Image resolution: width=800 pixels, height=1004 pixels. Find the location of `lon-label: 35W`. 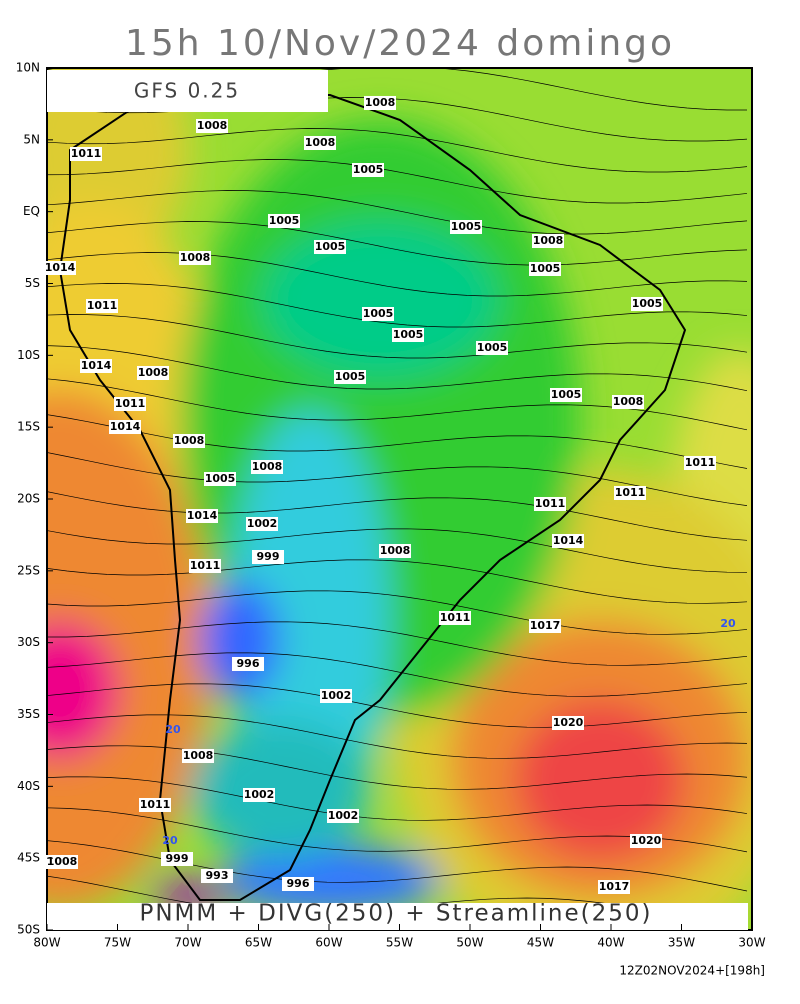

lon-label: 35W is located at coordinates (681, 943).